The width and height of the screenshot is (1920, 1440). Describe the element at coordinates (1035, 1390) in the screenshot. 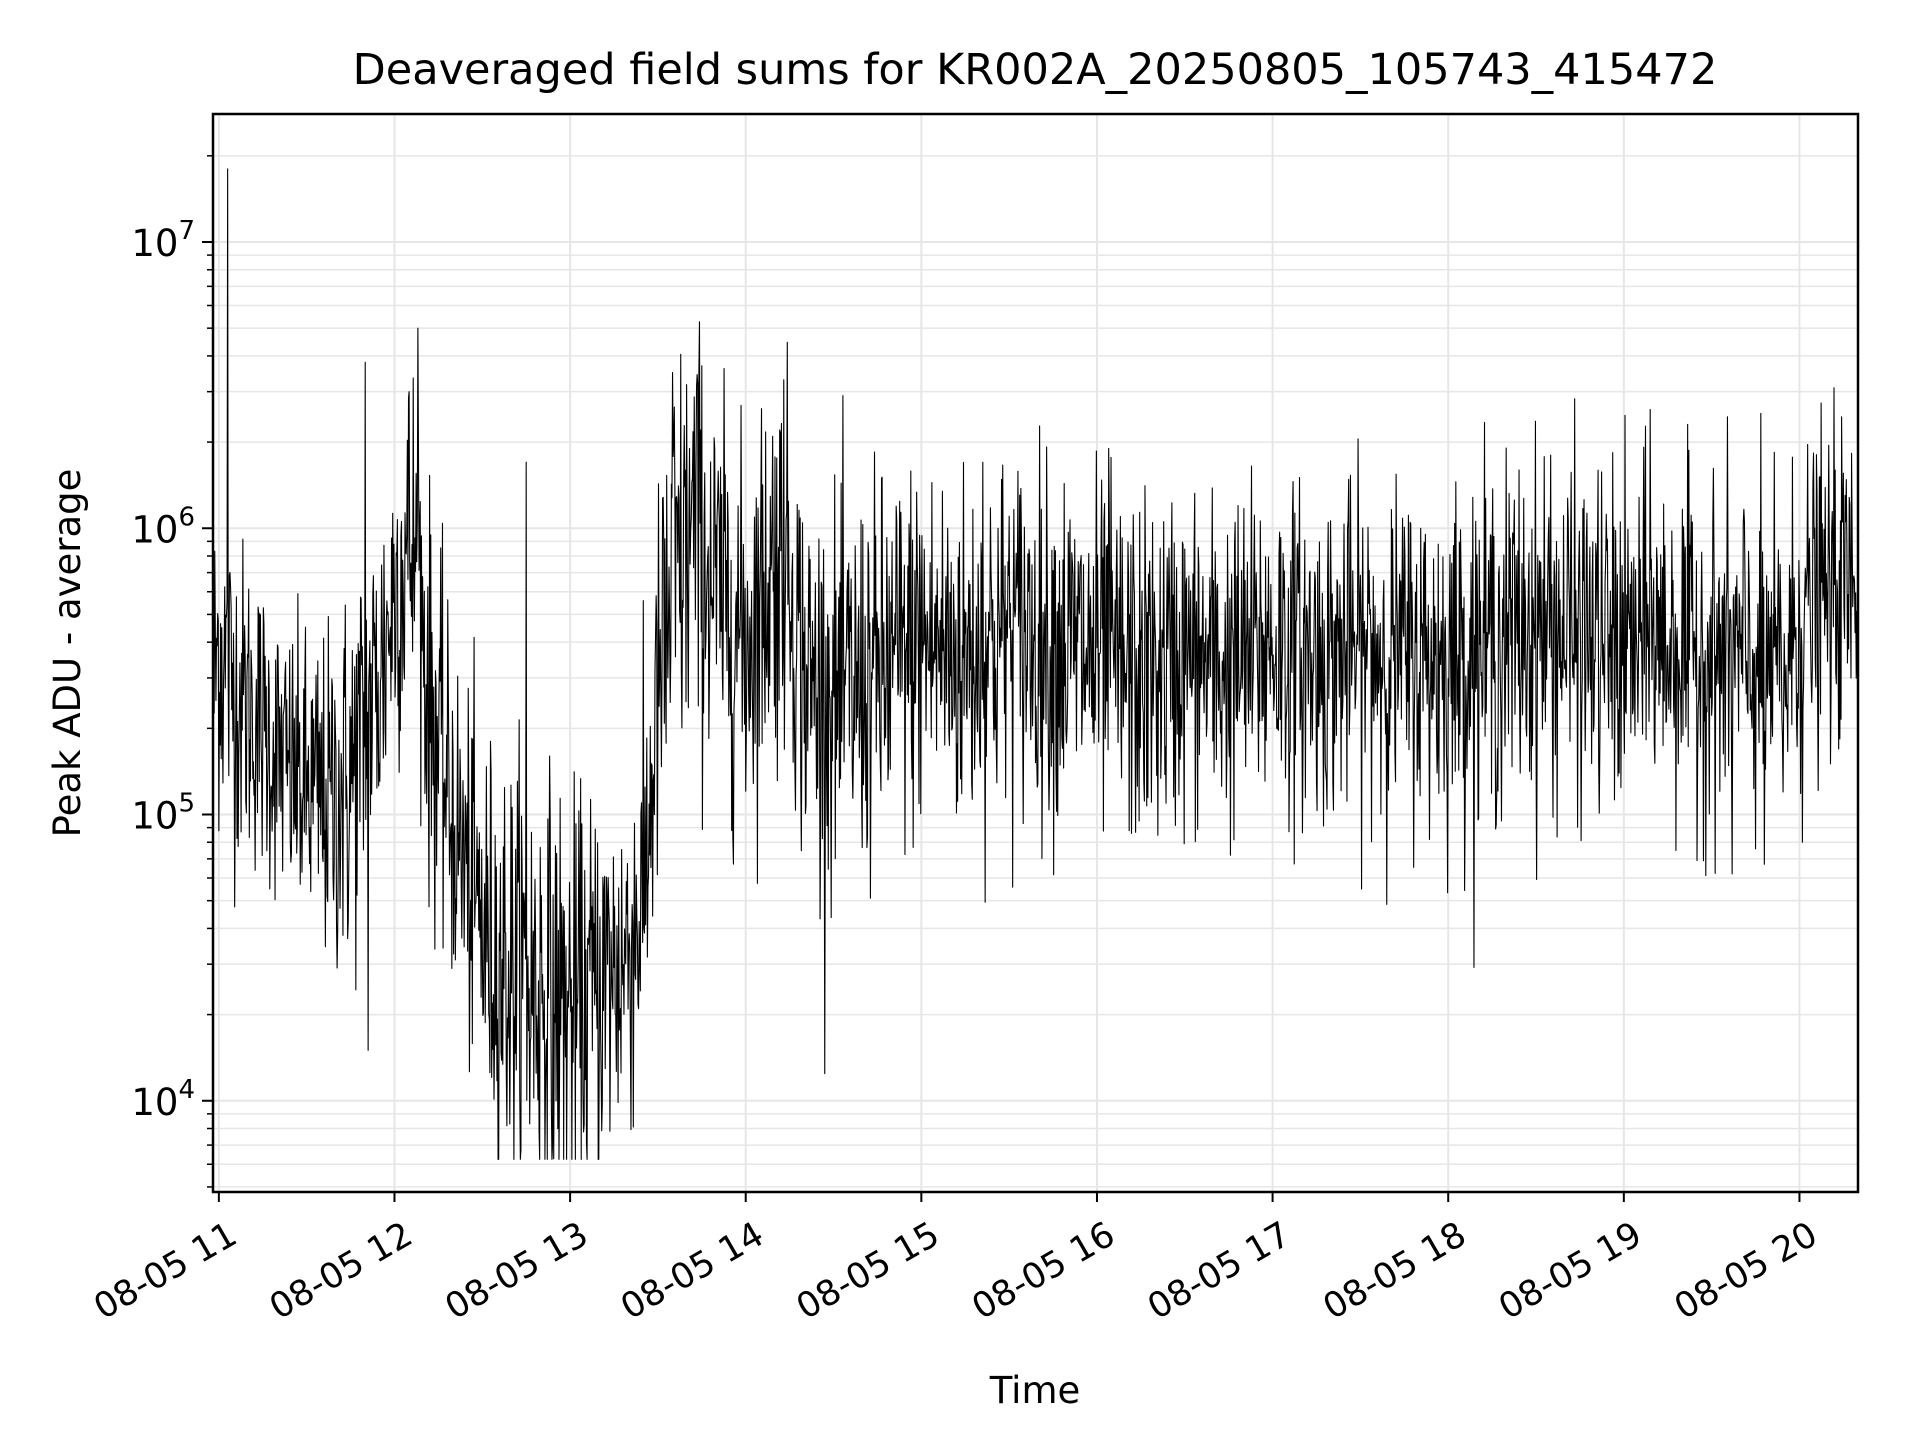

I see `x-axis-label: Time` at that location.